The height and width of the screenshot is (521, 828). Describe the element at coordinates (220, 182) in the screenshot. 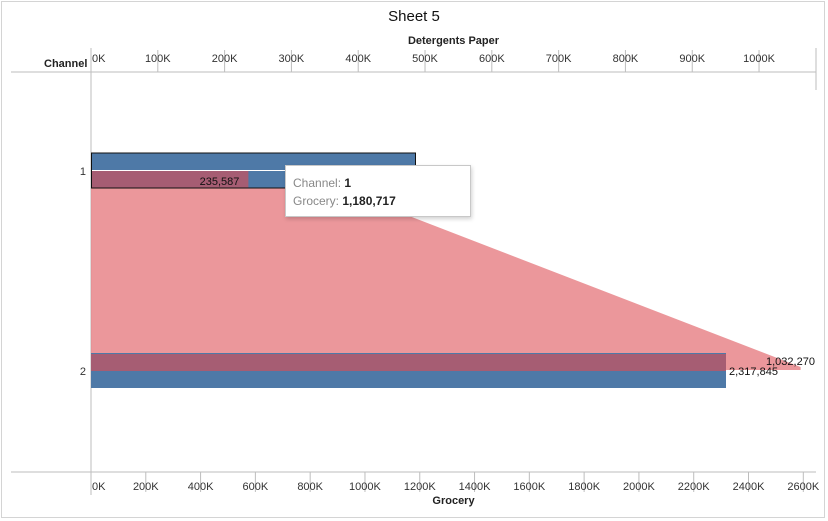

I see `label-detergents-channel-1: 235,587` at that location.